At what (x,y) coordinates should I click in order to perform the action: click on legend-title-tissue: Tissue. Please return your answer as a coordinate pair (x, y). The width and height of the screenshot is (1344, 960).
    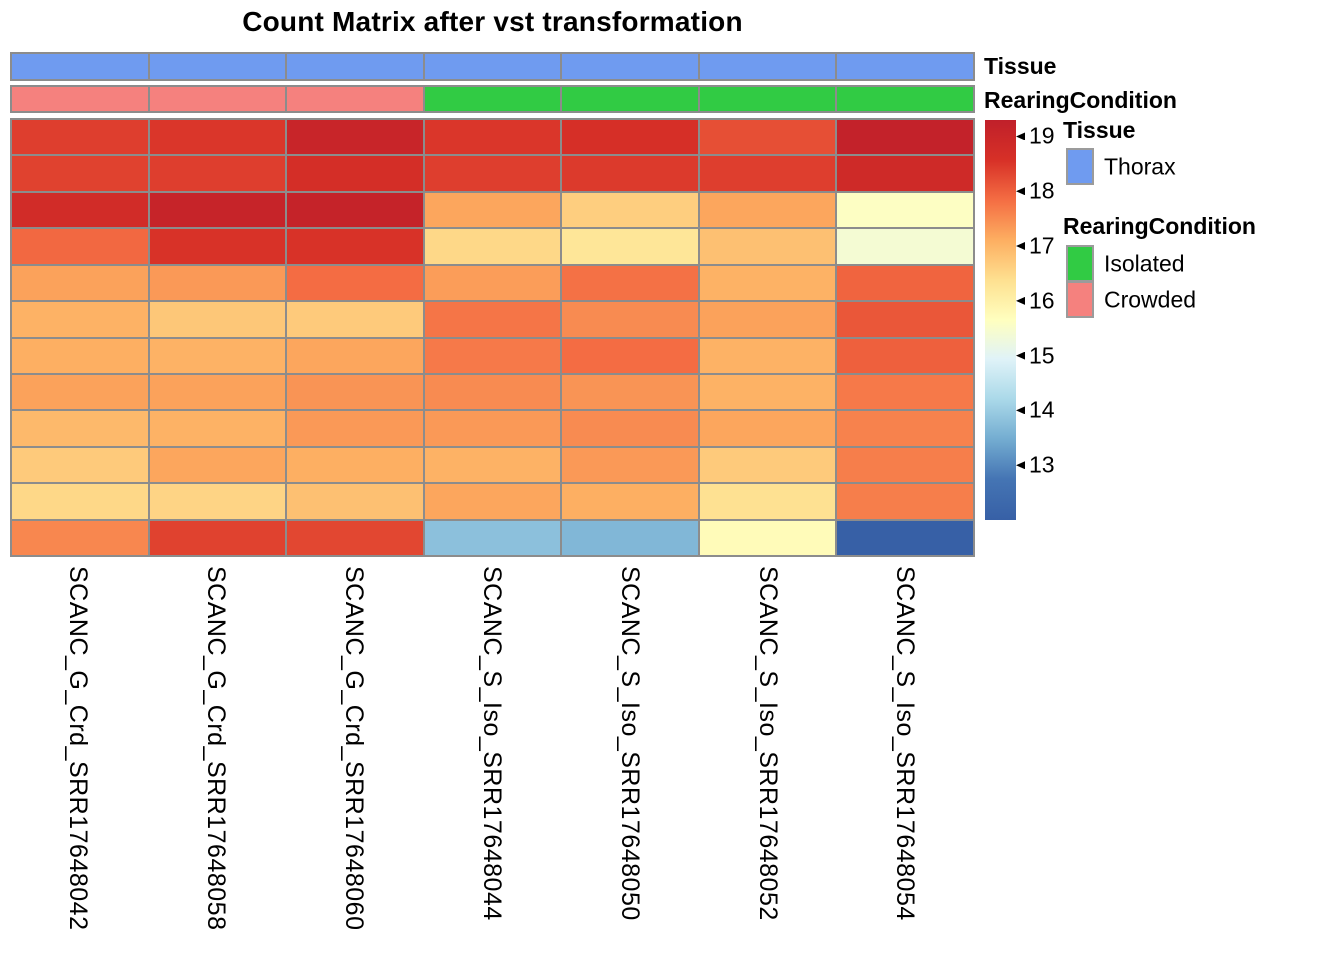
    Looking at the image, I should click on (1099, 130).